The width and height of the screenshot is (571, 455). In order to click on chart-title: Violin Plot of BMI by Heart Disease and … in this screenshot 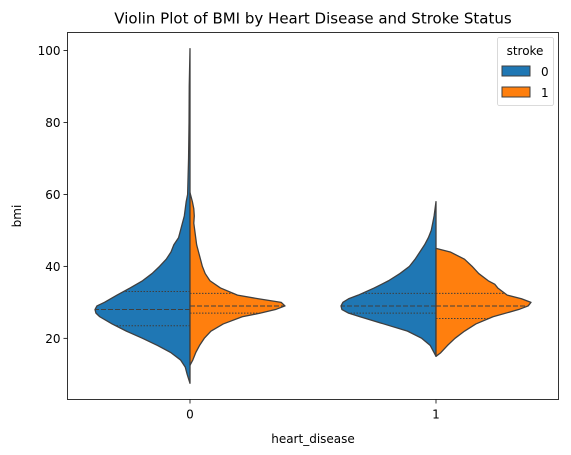, I will do `click(313, 19)`.